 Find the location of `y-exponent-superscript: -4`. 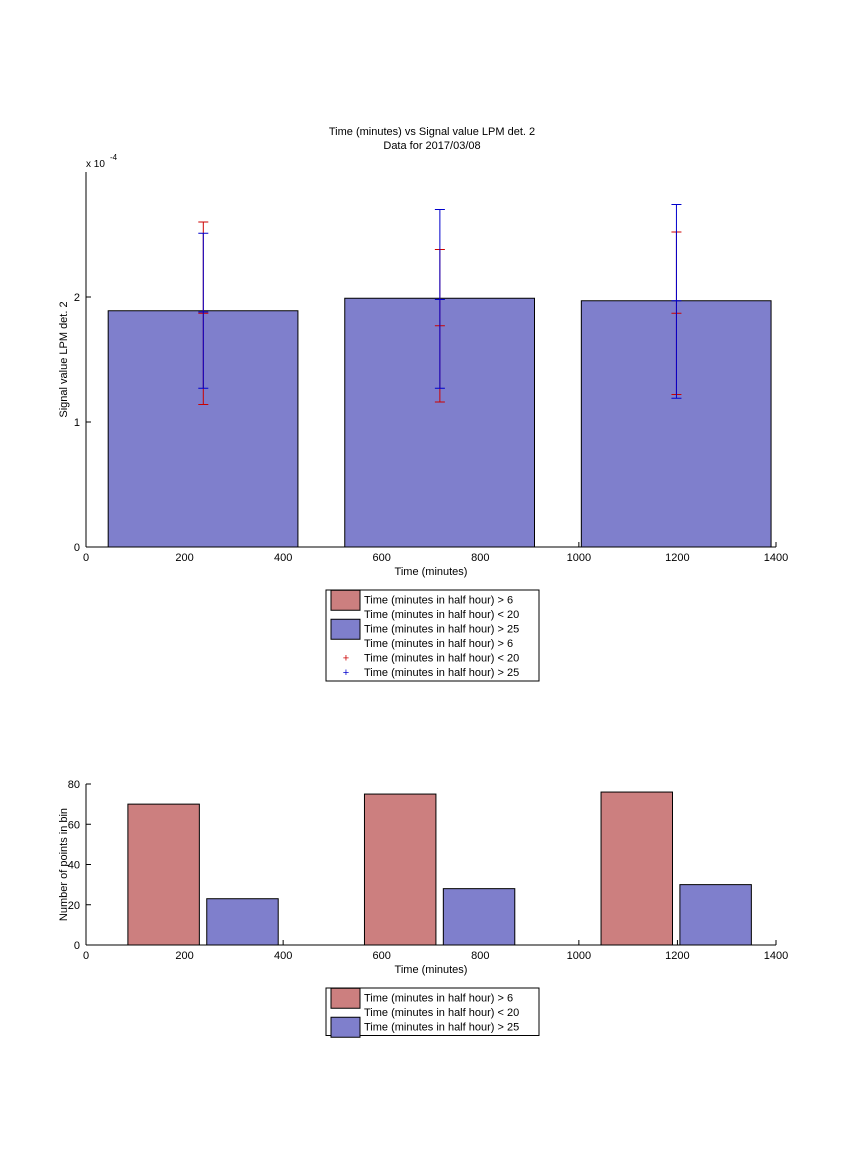

y-exponent-superscript: -4 is located at coordinates (114, 157).